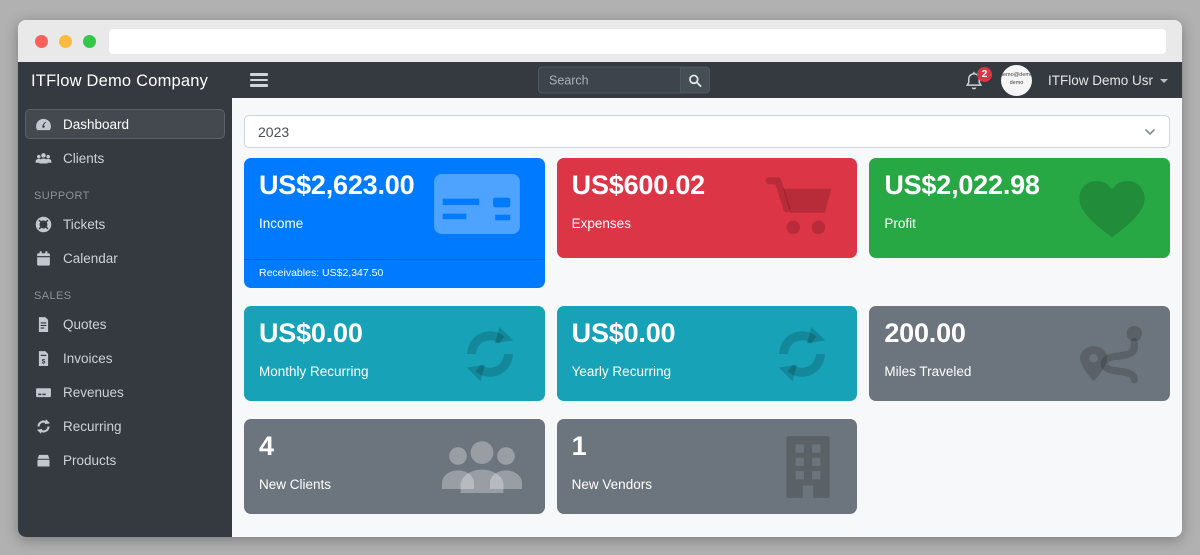 This screenshot has height=555, width=1200. I want to click on notifications-button: 2, so click(978, 79).